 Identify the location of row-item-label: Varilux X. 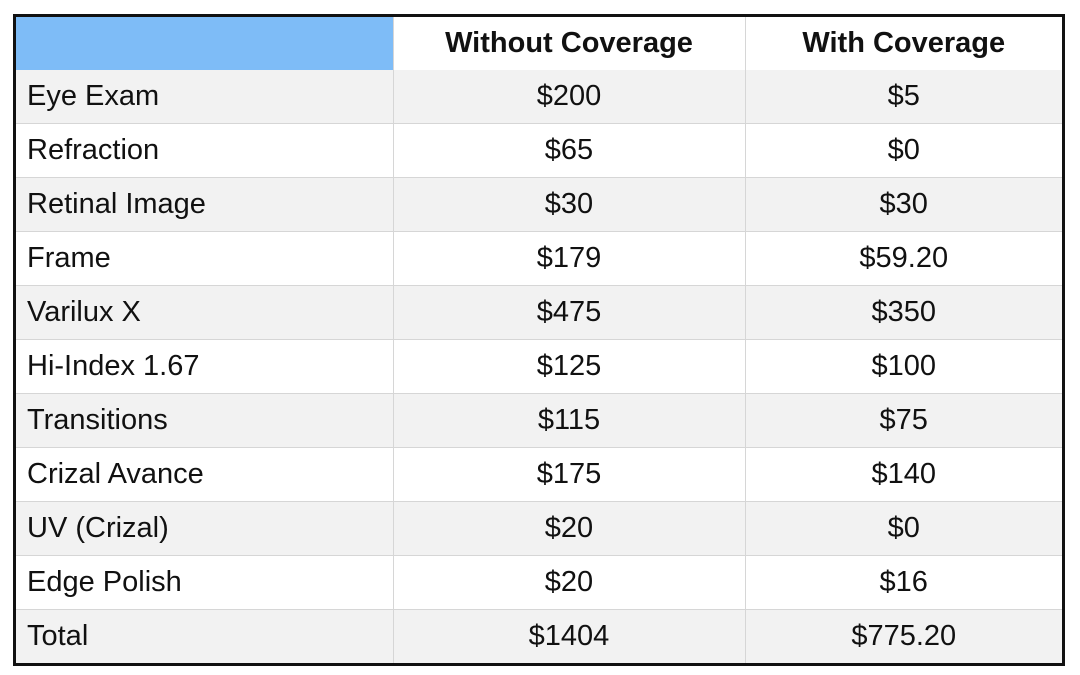
(205, 312).